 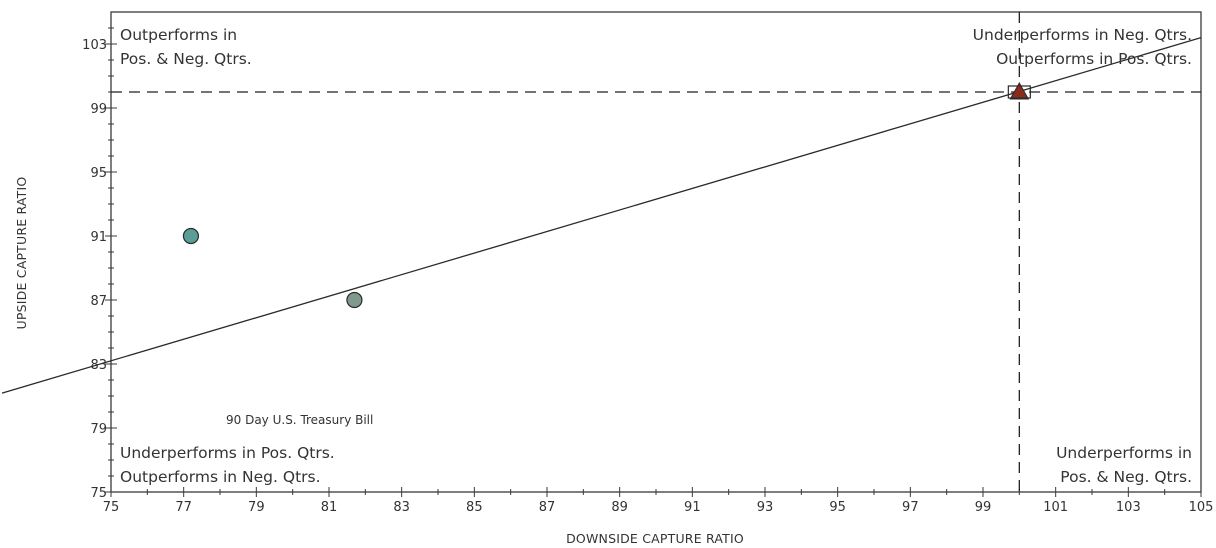 I want to click on x-tick-label: 99, so click(x=983, y=507).